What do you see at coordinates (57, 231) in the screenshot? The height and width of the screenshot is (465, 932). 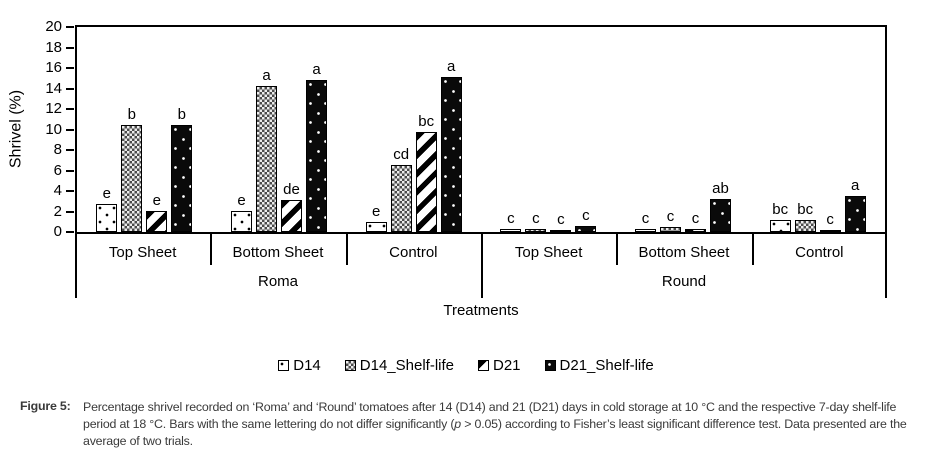 I see `y-tick-label: 0` at bounding box center [57, 231].